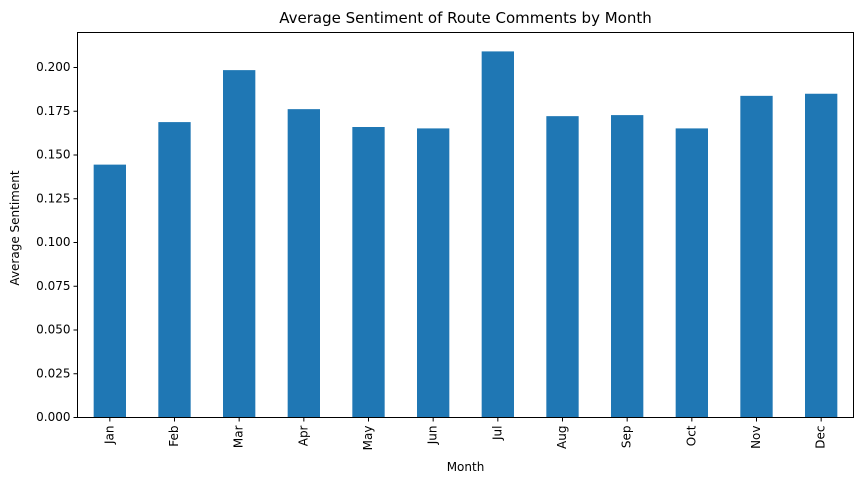 The height and width of the screenshot is (485, 863). Describe the element at coordinates (239, 436) in the screenshot. I see `x-tick-label: Mar` at that location.